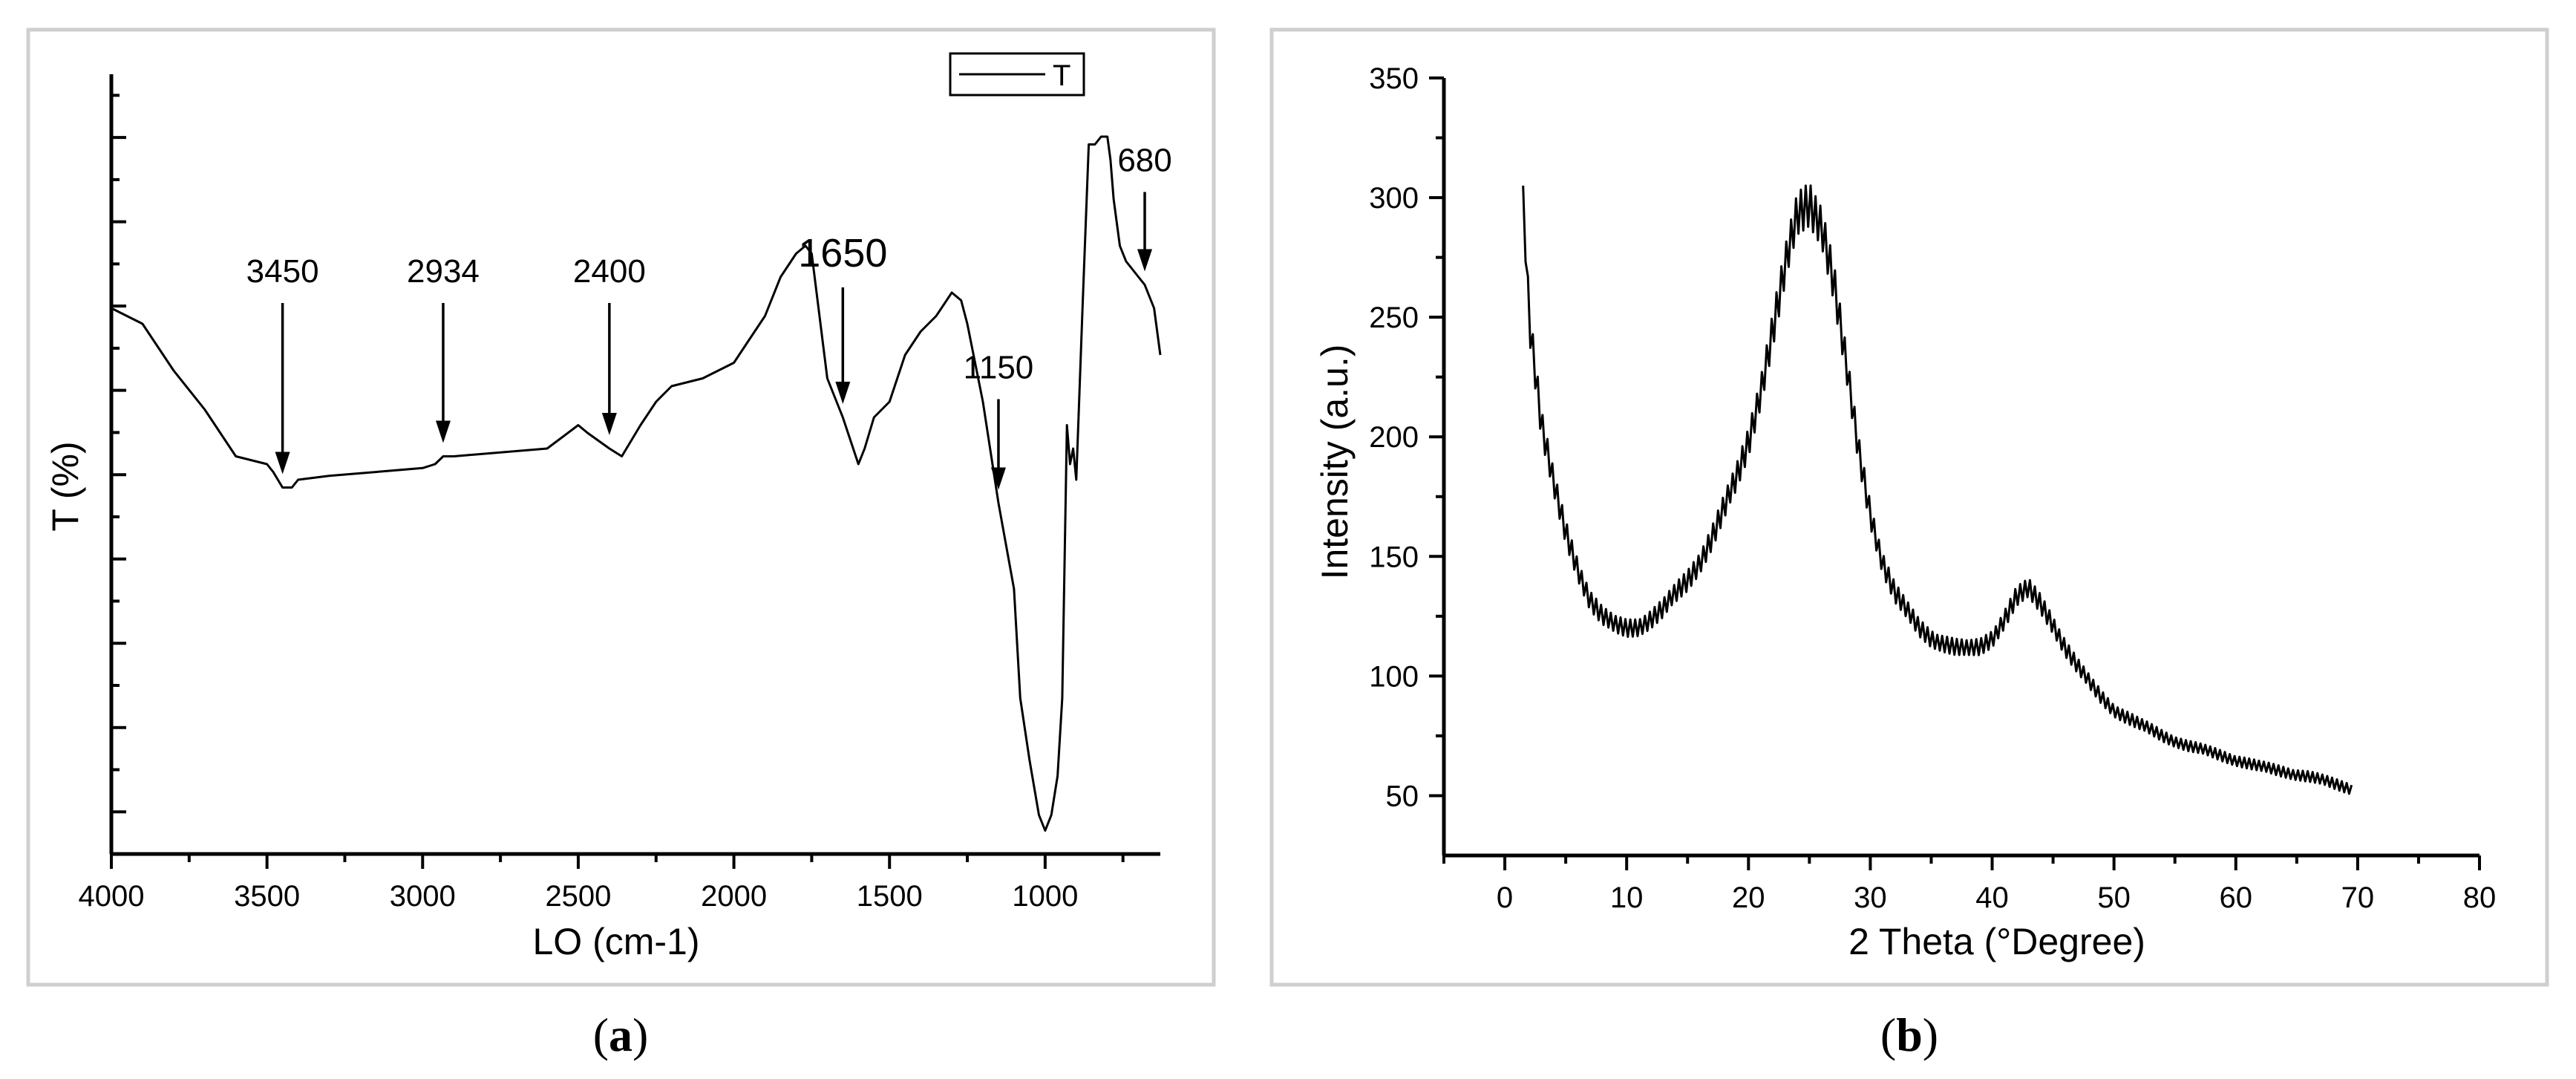 Image resolution: width=2576 pixels, height=1079 pixels. I want to click on ftir-x-tick-label: 2000, so click(734, 897).